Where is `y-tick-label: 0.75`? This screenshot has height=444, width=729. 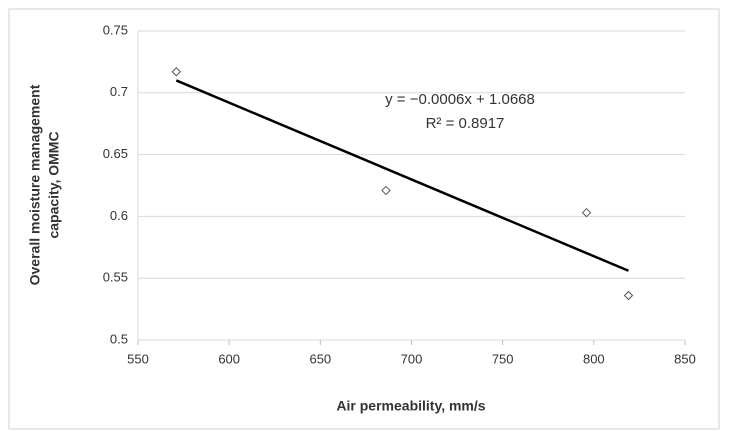
y-tick-label: 0.75 is located at coordinates (115, 29).